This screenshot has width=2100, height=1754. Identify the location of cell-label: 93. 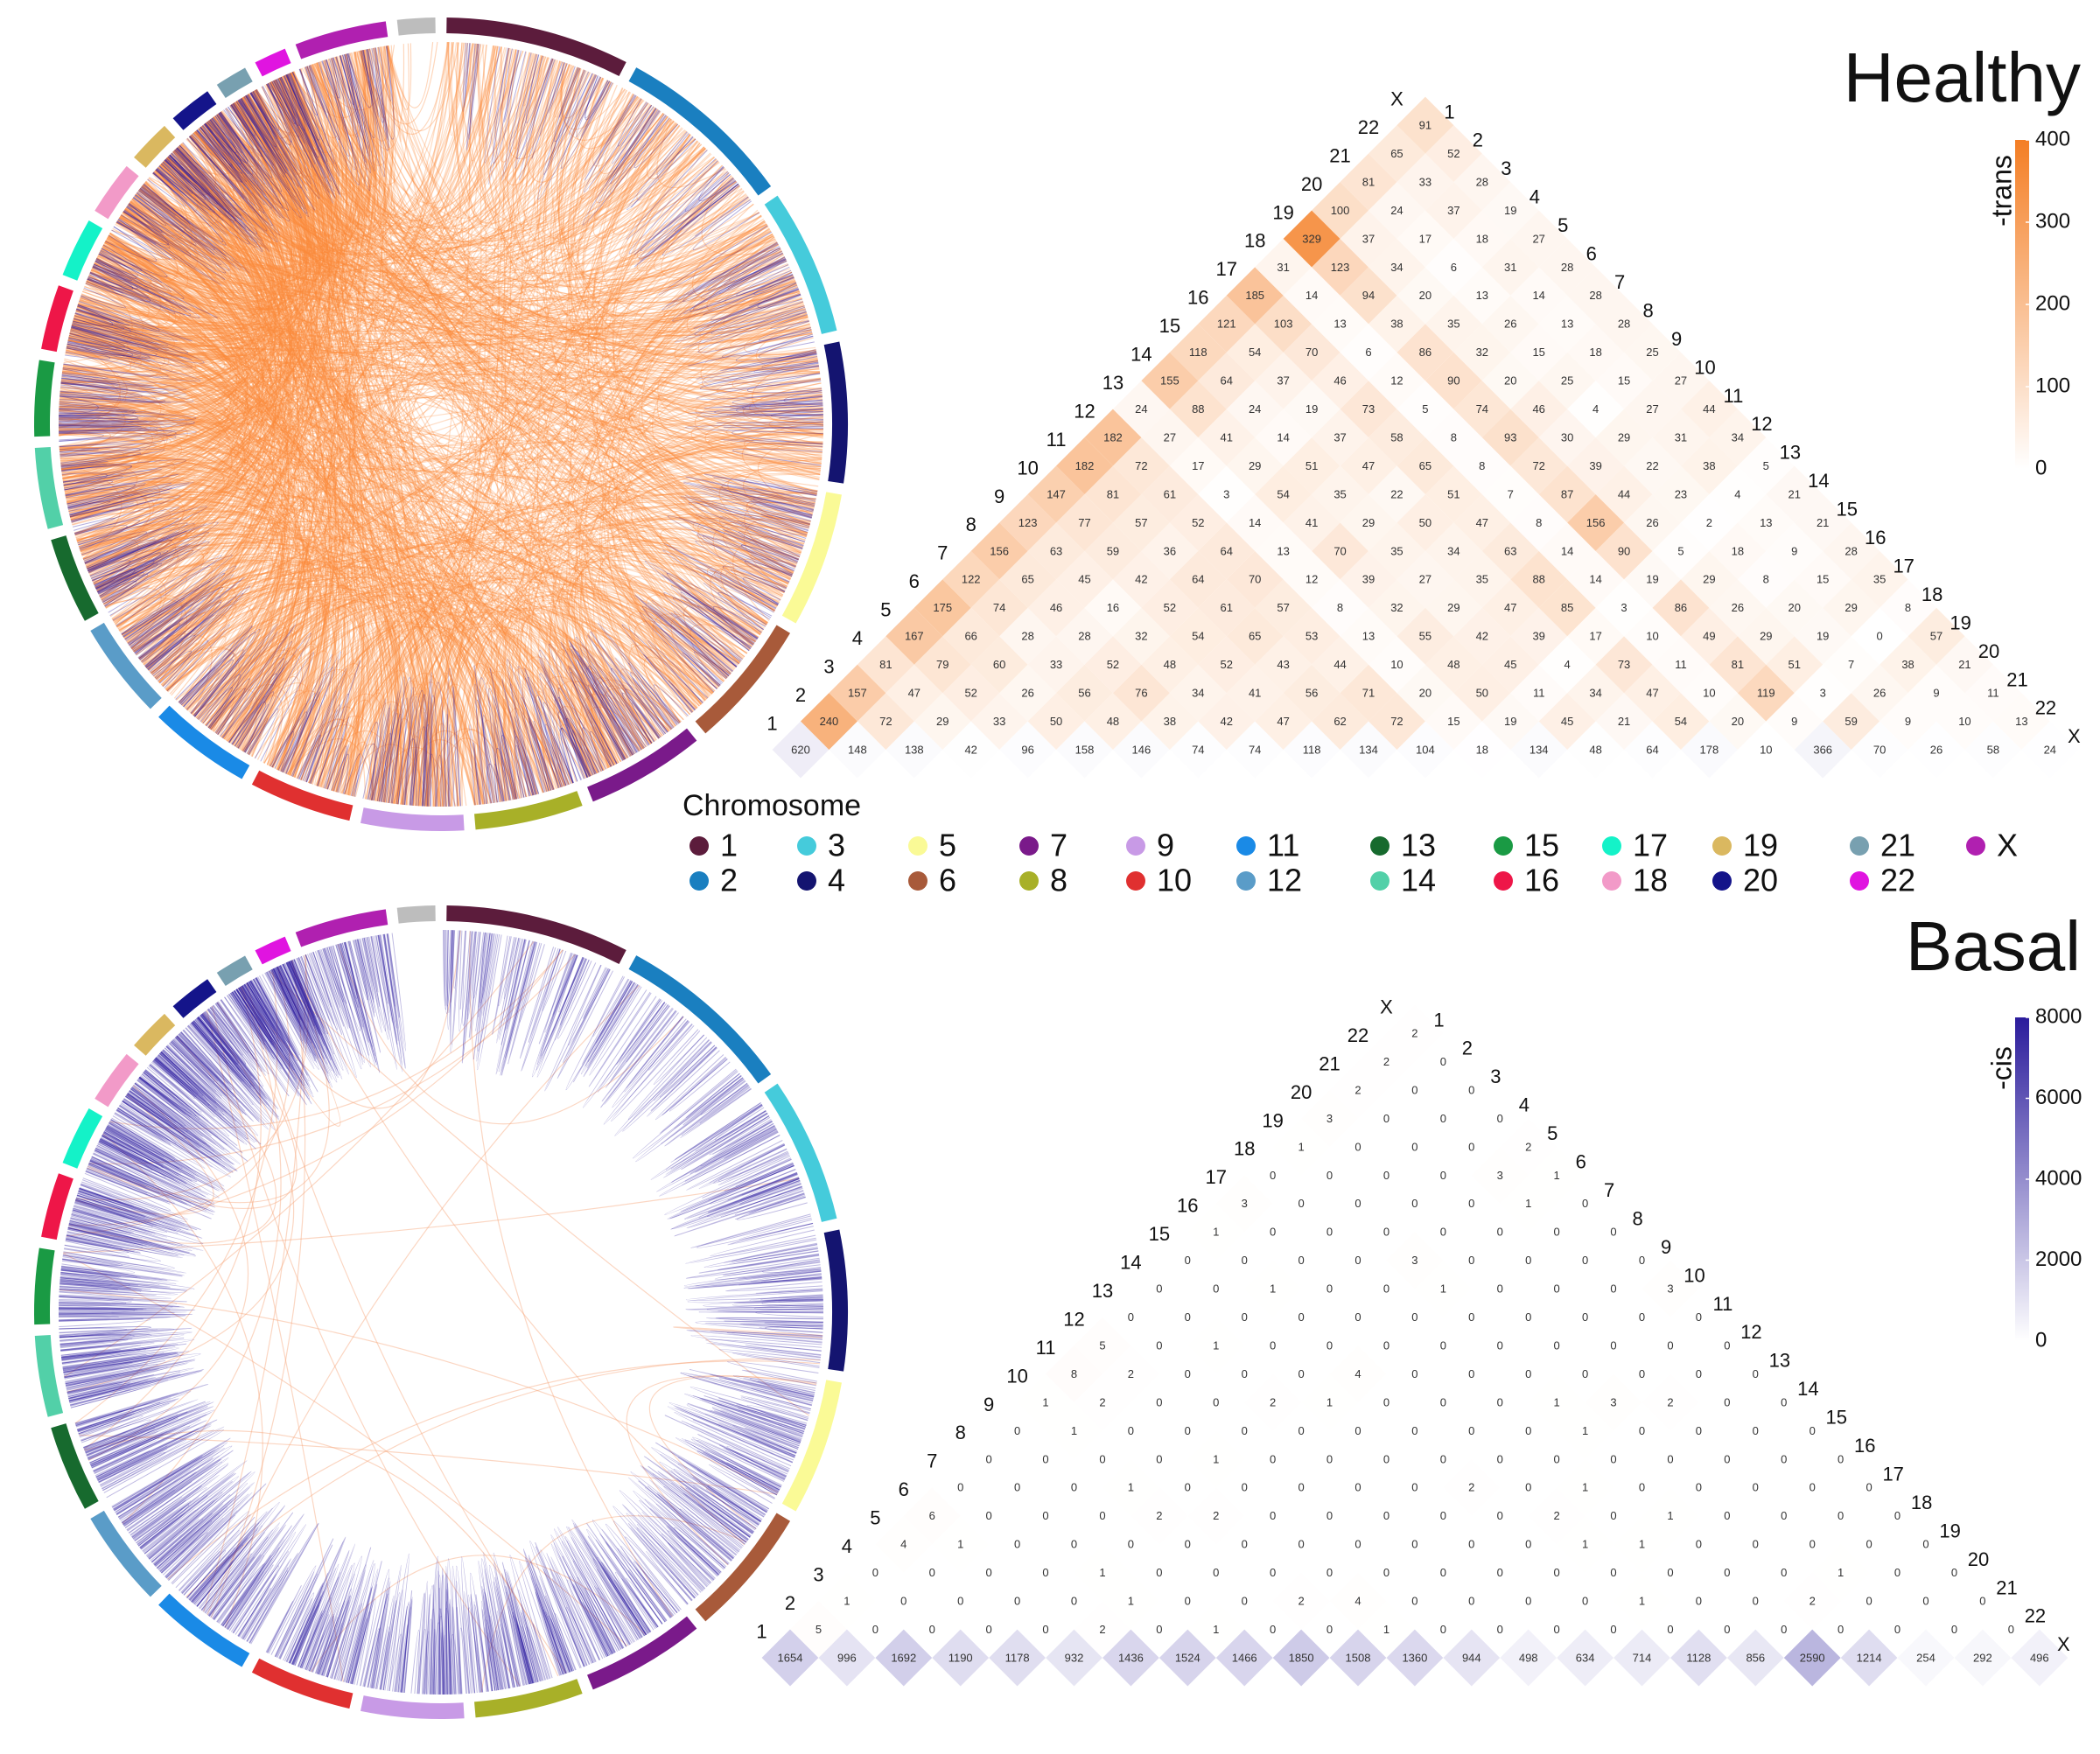
(1510, 437).